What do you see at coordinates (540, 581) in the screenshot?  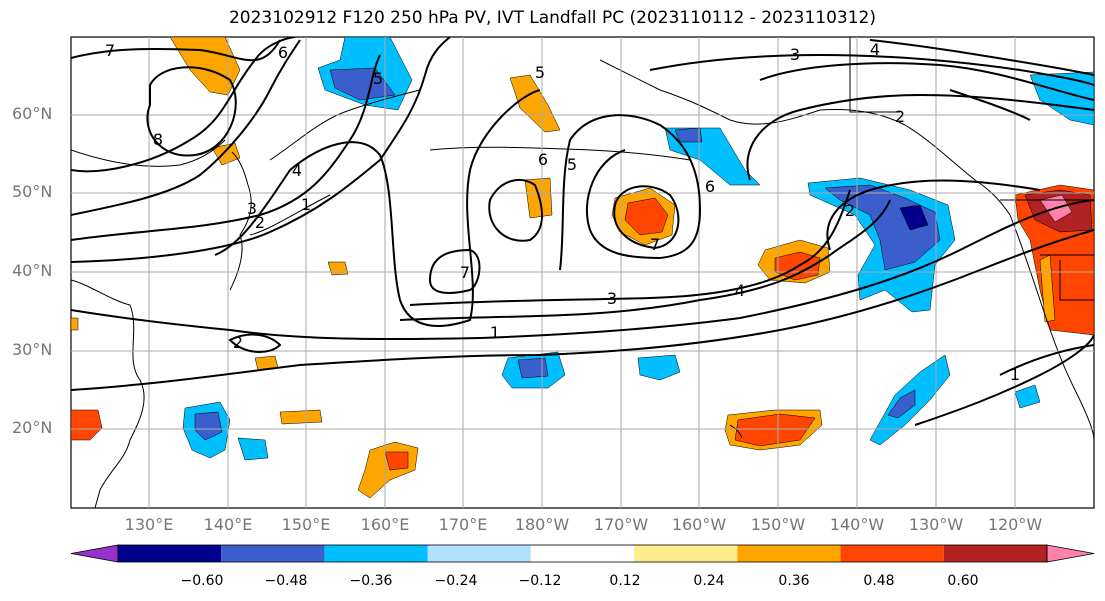 I see `colorbar-tick-label: −0.12` at bounding box center [540, 581].